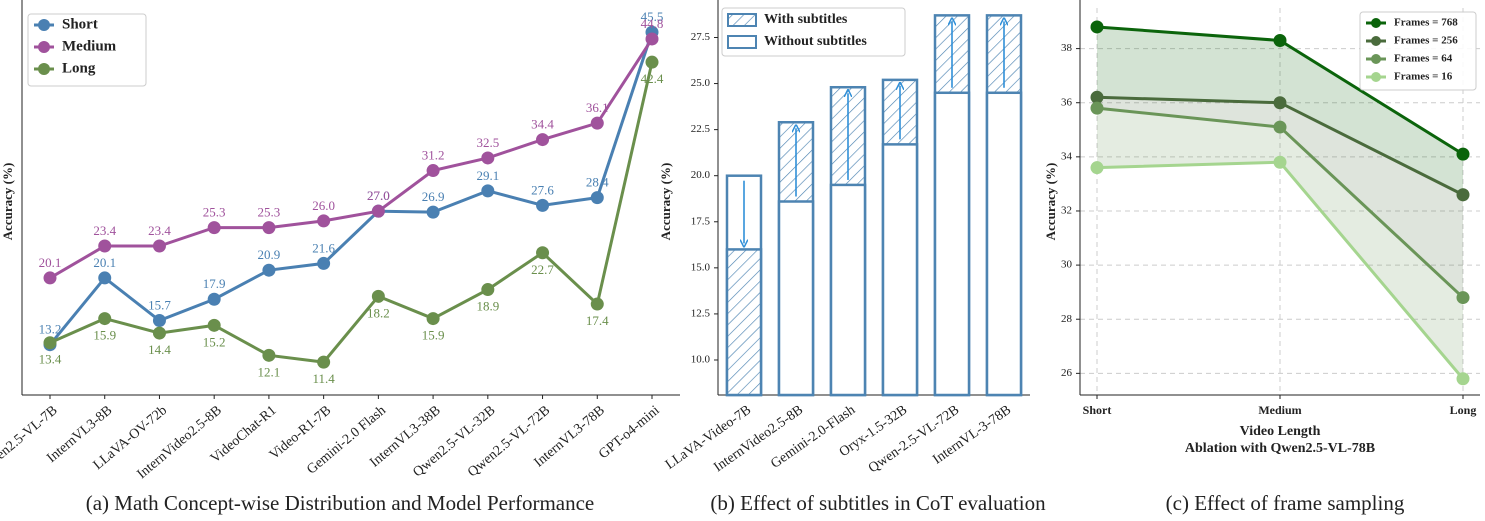  I want to click on y-tick-label: 36, so click(1067, 102).